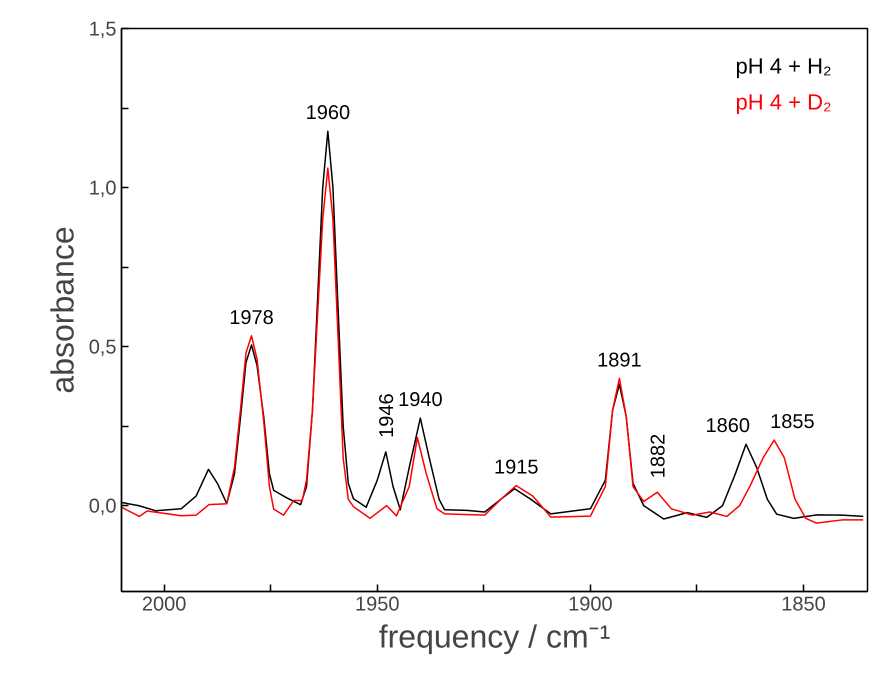 The image size is (871, 681). I want to click on y-axis-title: absorbance, so click(62, 310).